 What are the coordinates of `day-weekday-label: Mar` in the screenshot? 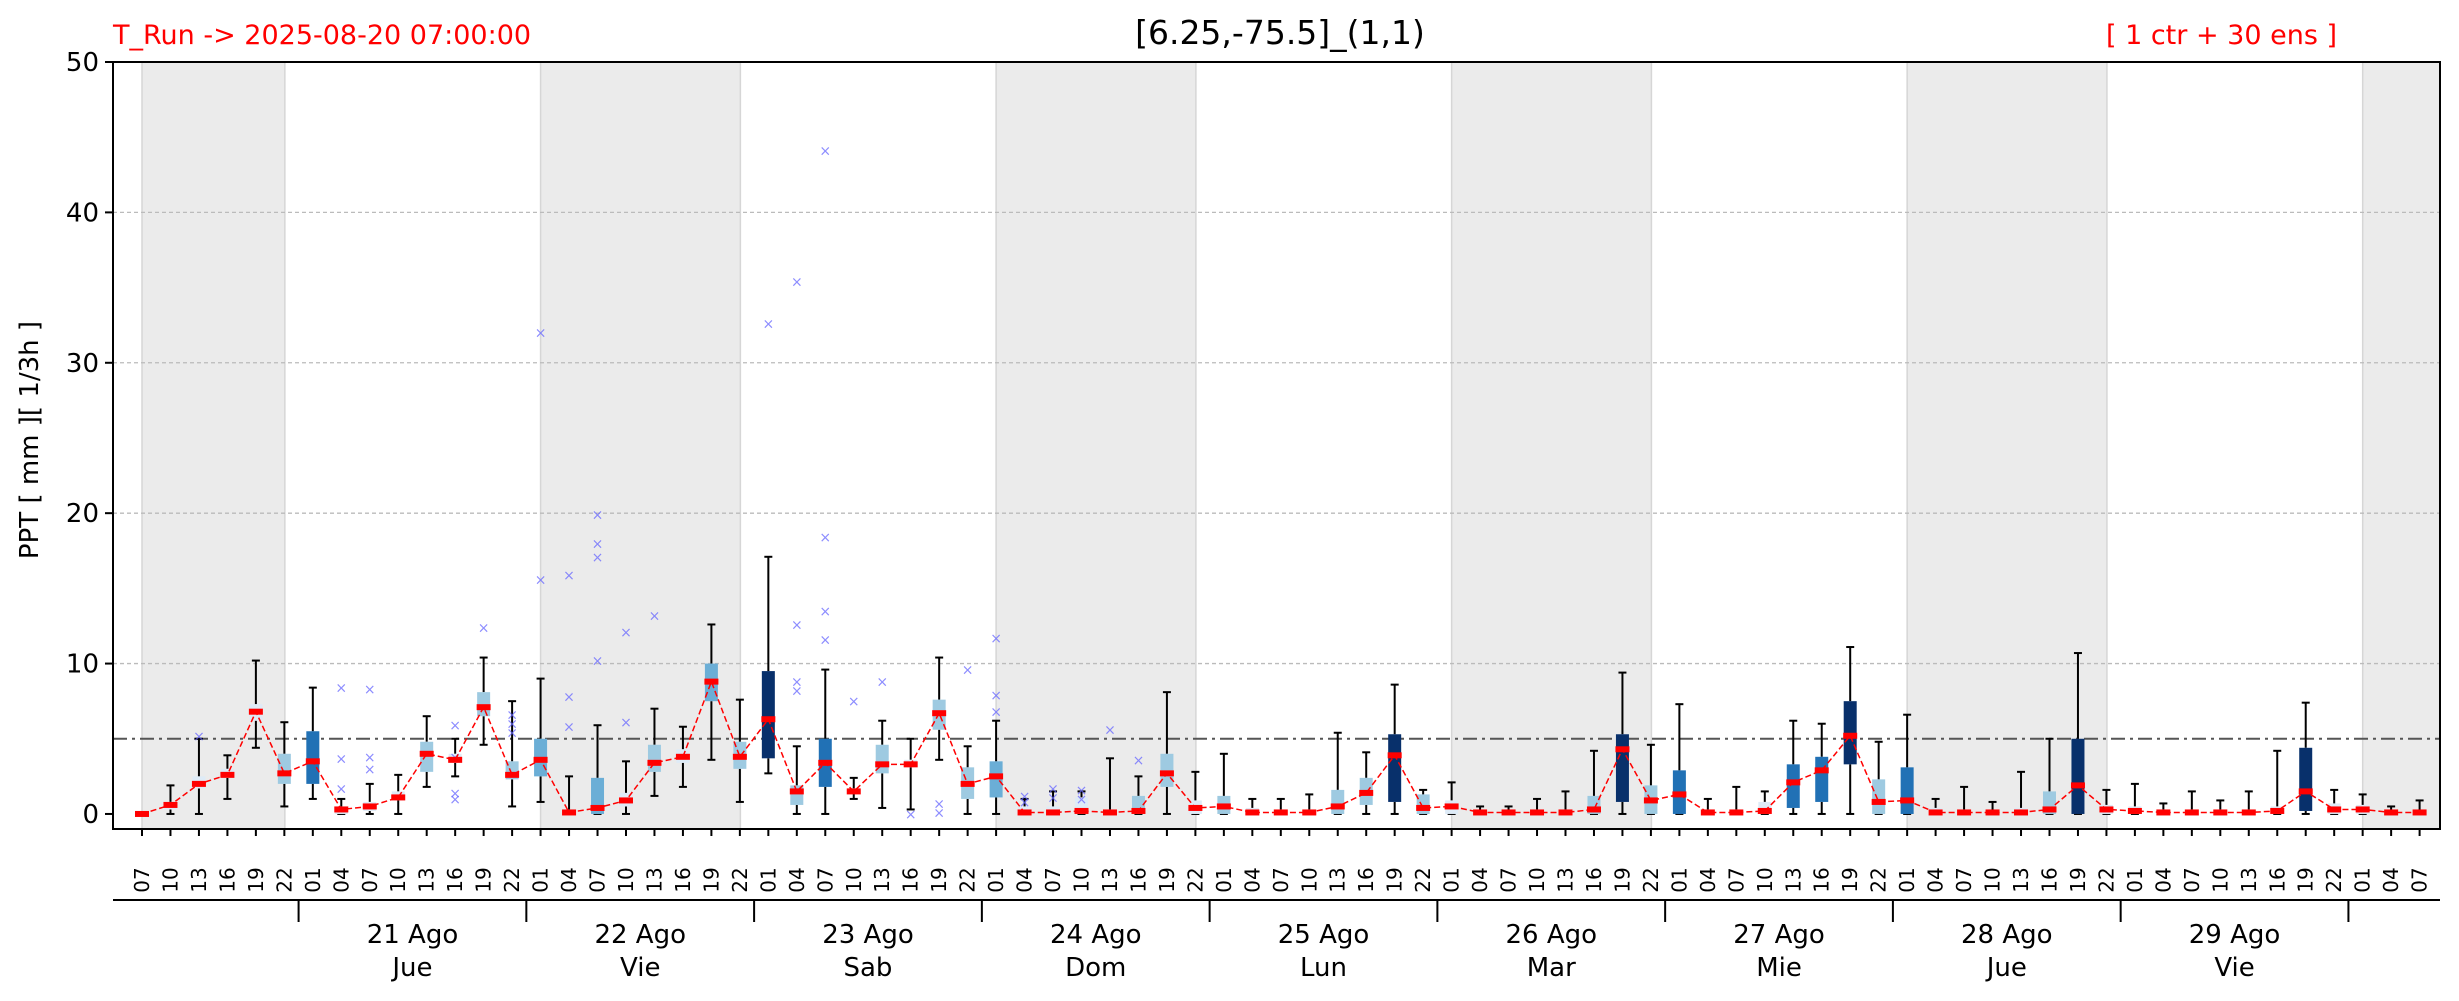 It's located at (1551, 968).